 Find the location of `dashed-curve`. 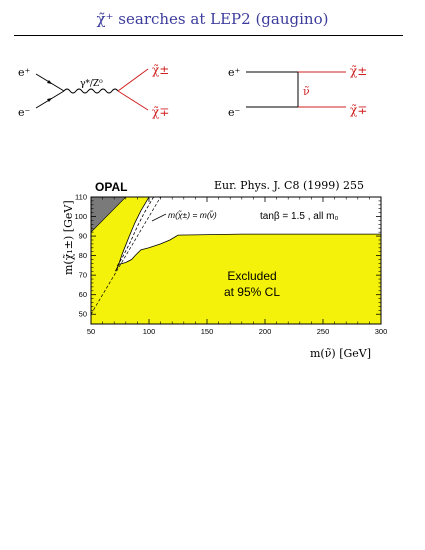

dashed-curve is located at coordinates (135, 232).